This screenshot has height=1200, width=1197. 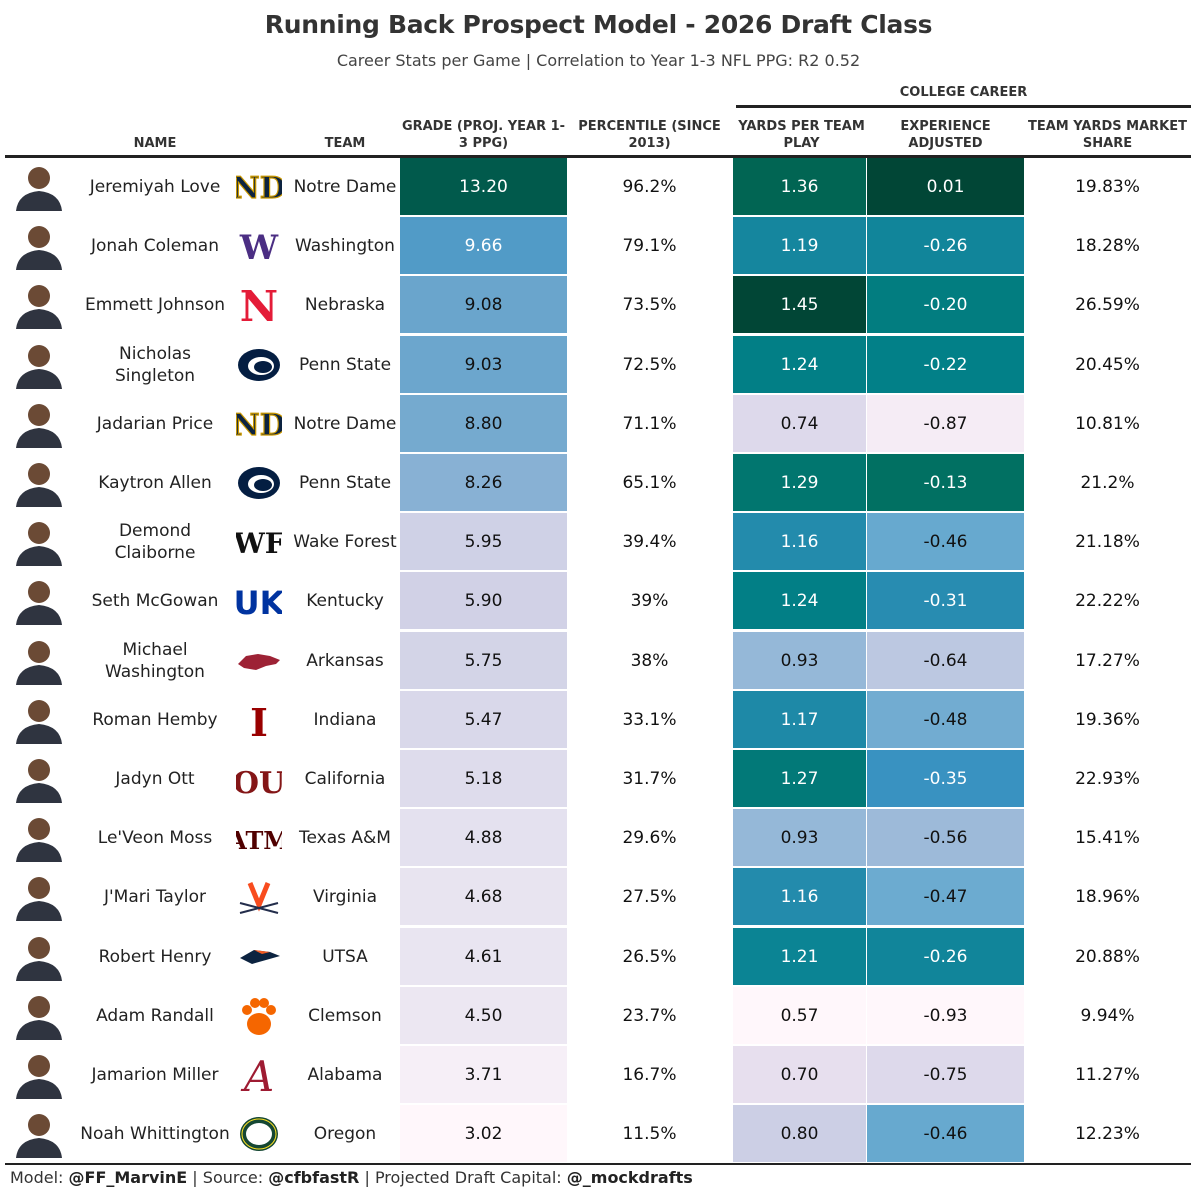 I want to click on wake-forest-logo: WF, so click(x=259, y=542).